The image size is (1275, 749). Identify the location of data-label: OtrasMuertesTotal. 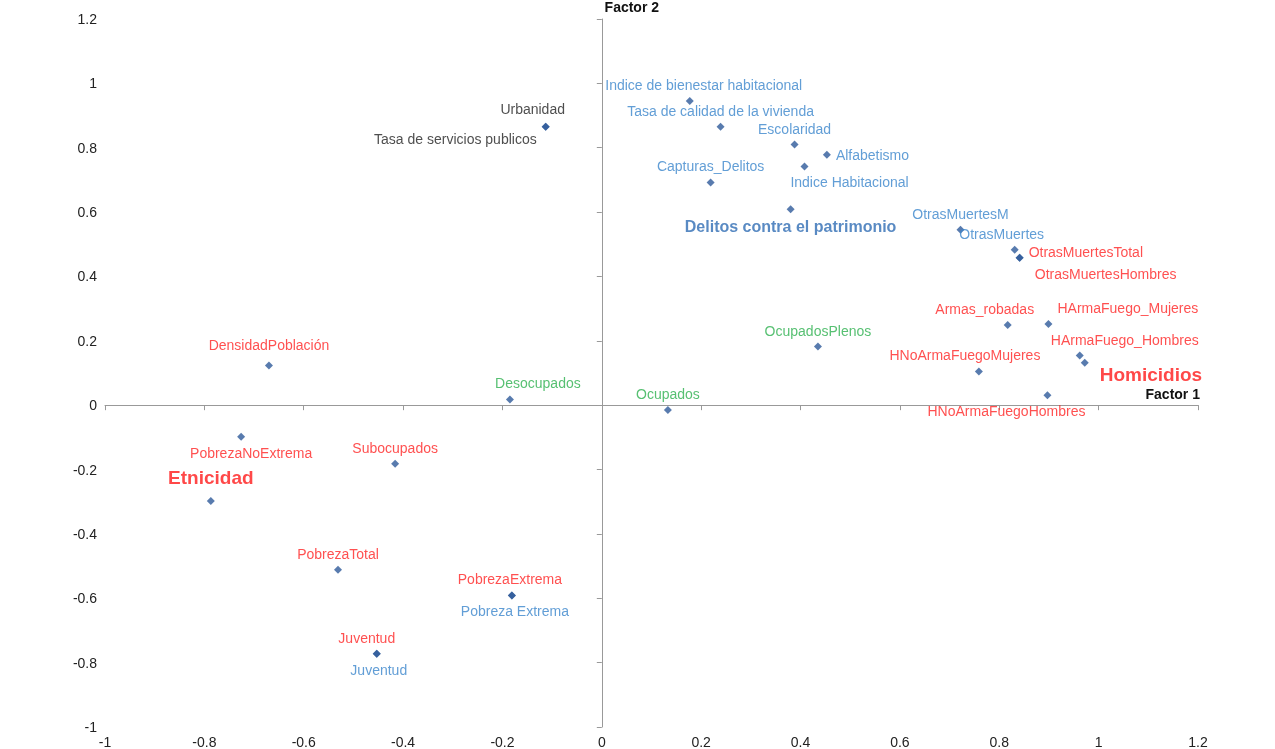
(1086, 251).